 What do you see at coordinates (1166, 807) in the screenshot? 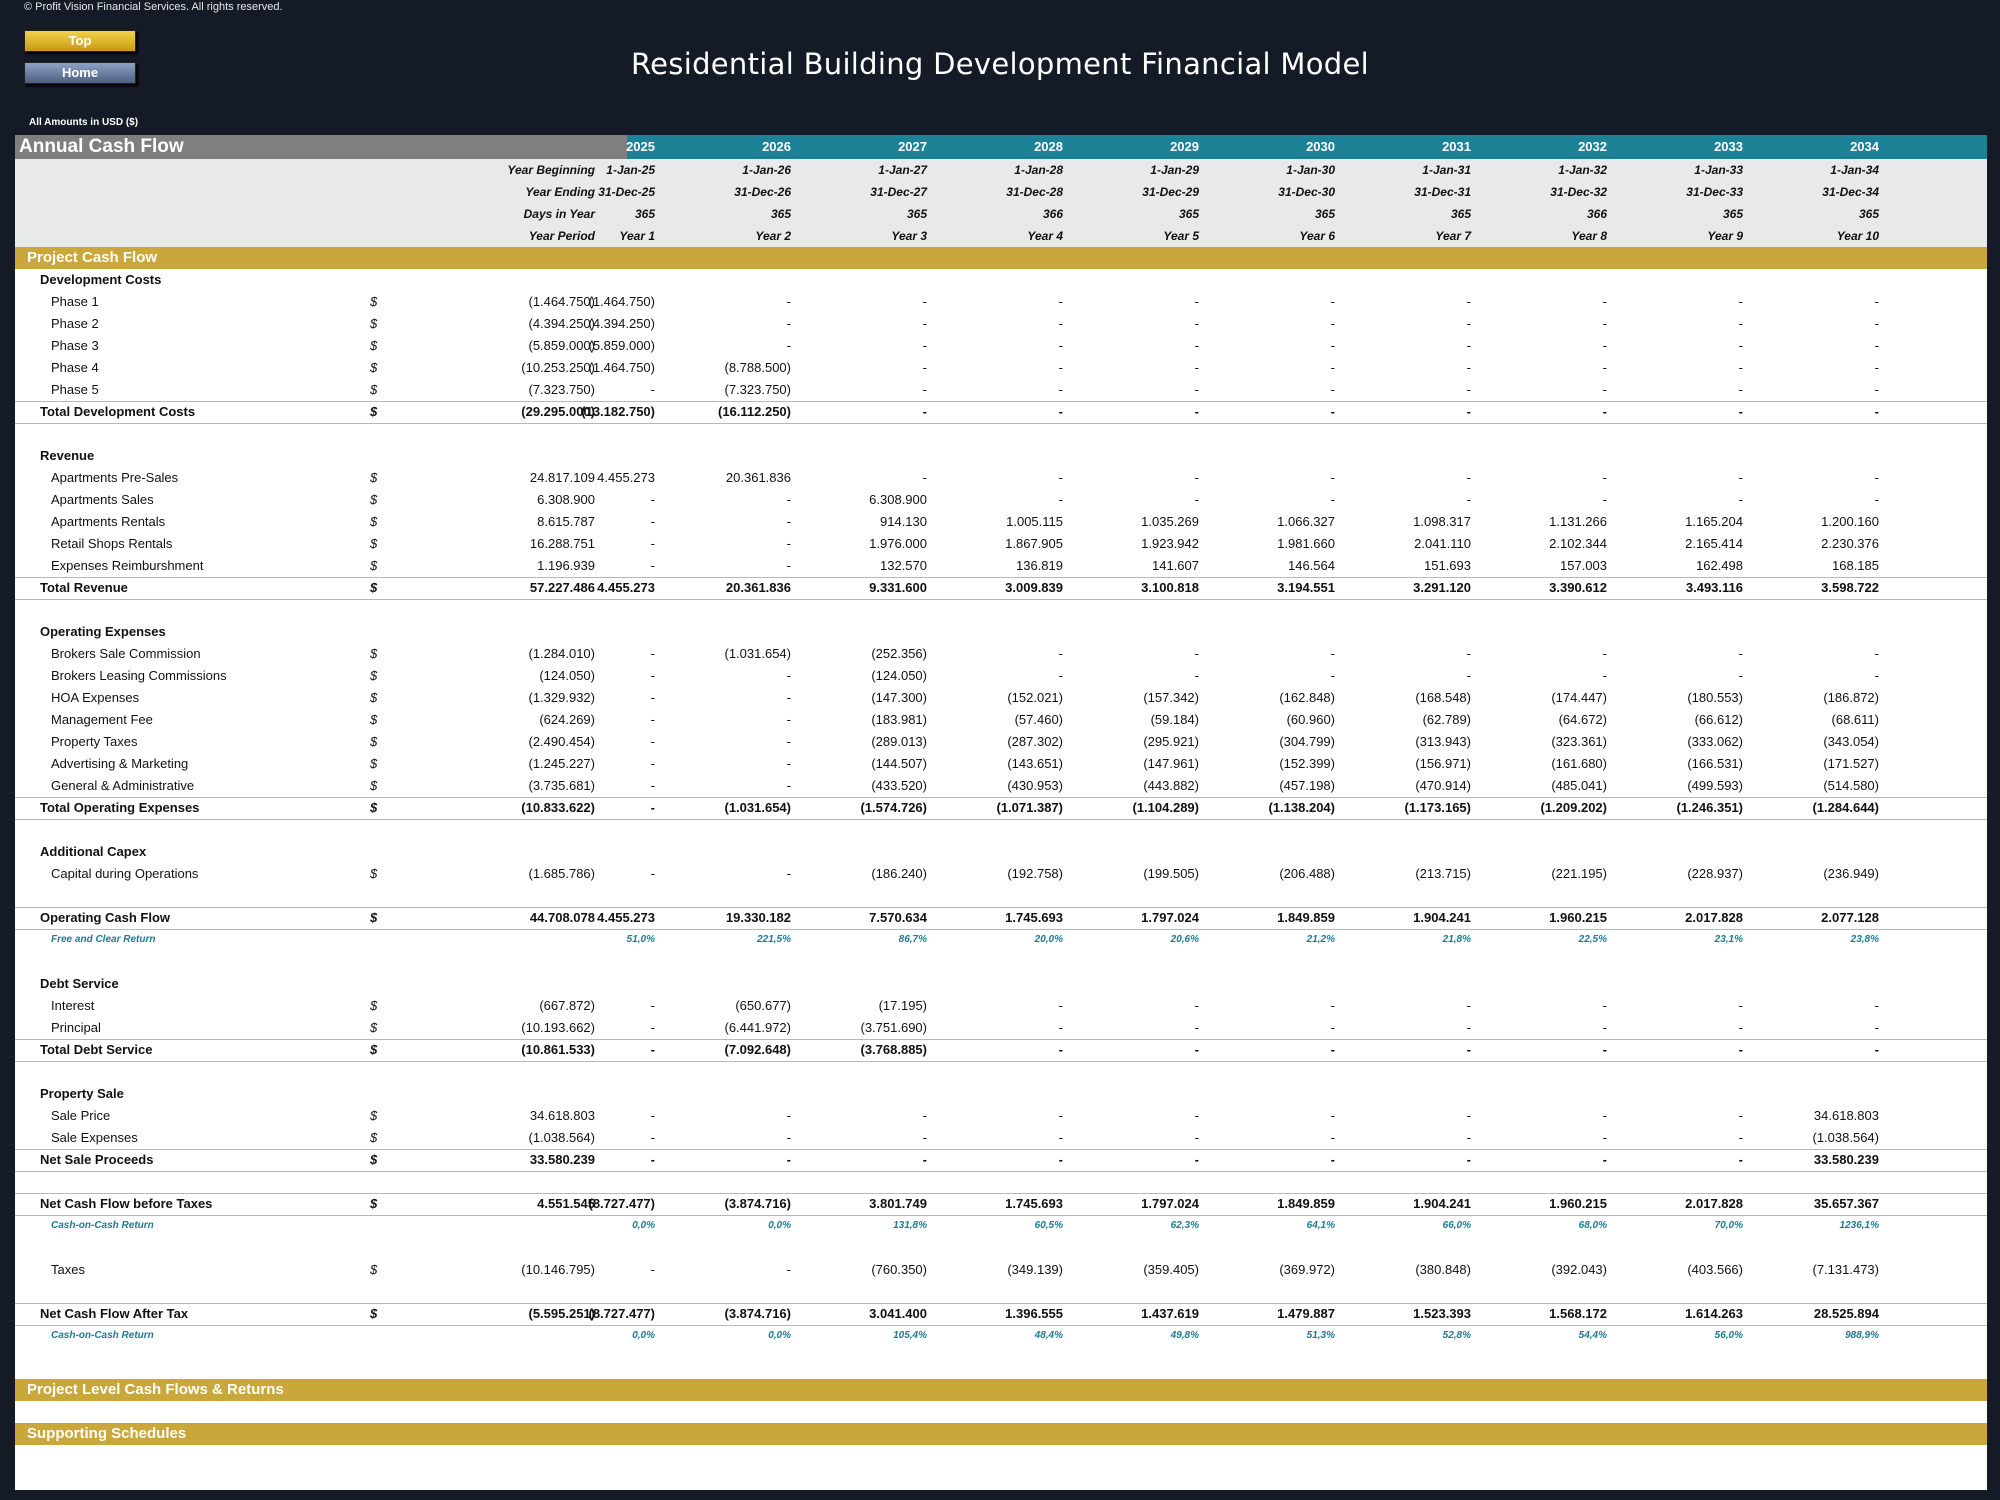
I see `year-value-cell: (1.104.289)` at bounding box center [1166, 807].